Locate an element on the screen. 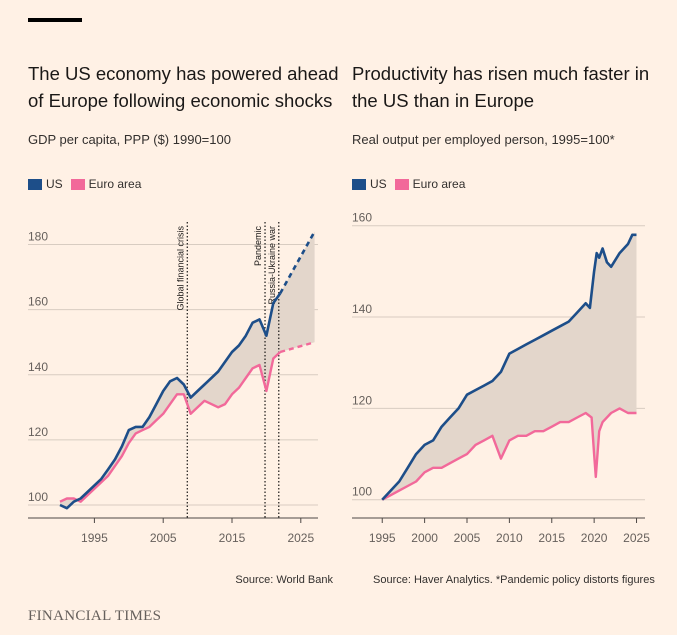  ft-top-bar is located at coordinates (55, 20).